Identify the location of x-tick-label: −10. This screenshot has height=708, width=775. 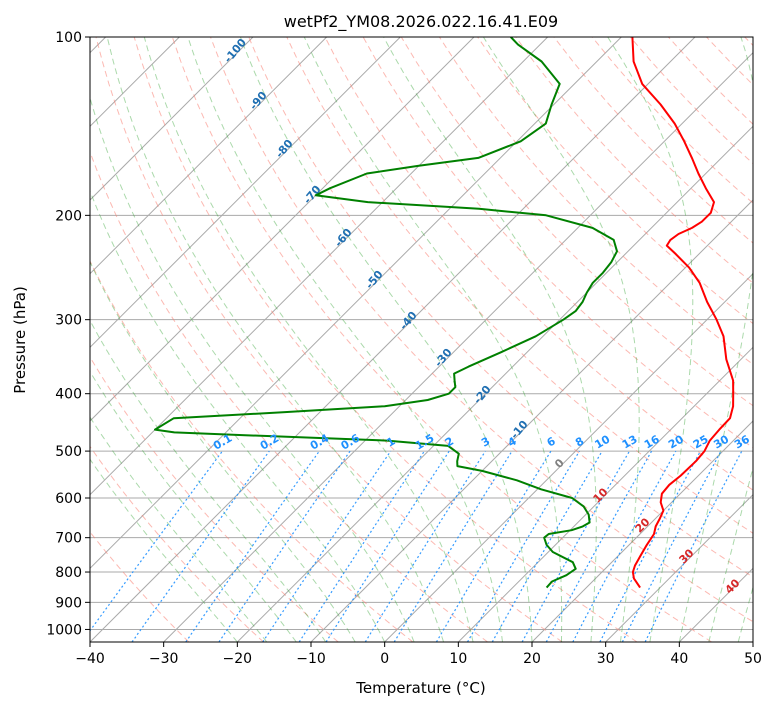
(311, 659).